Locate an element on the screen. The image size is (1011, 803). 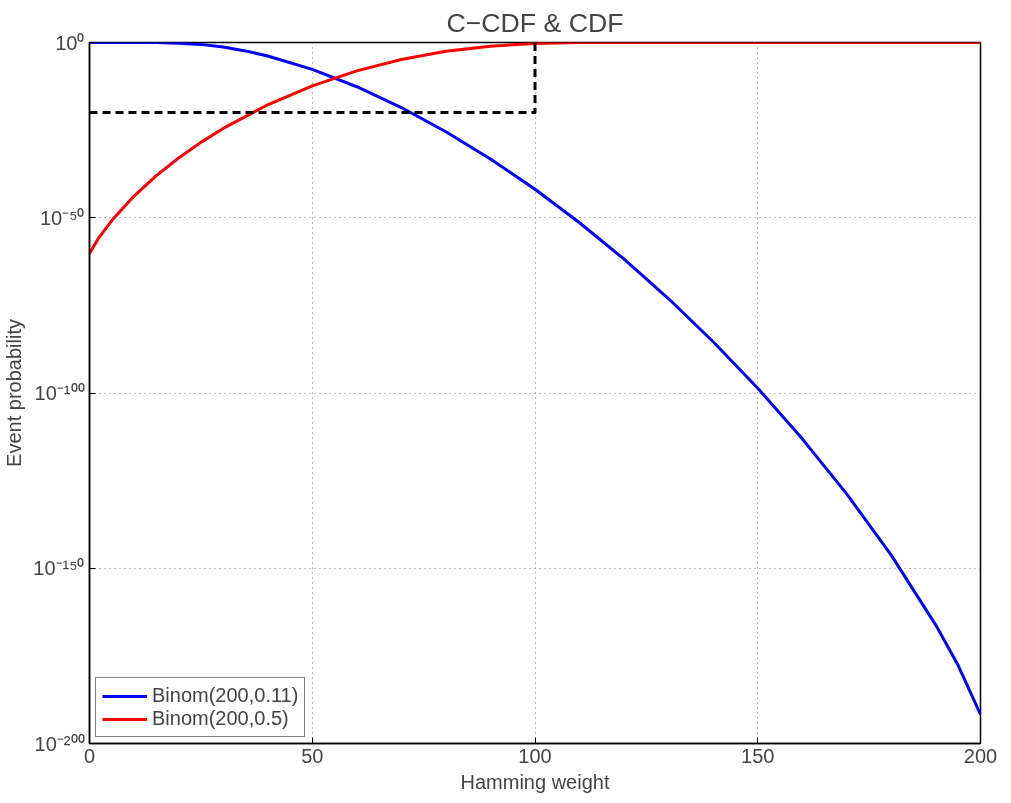
x-tick-label: 100 is located at coordinates (535, 755).